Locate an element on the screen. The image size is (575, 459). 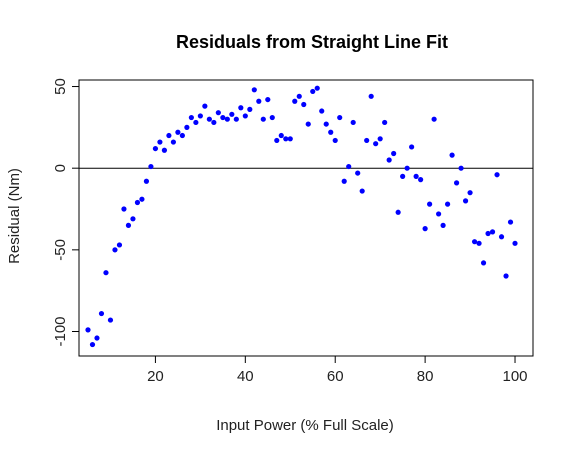
y-tick-label: 0 is located at coordinates (60, 168).